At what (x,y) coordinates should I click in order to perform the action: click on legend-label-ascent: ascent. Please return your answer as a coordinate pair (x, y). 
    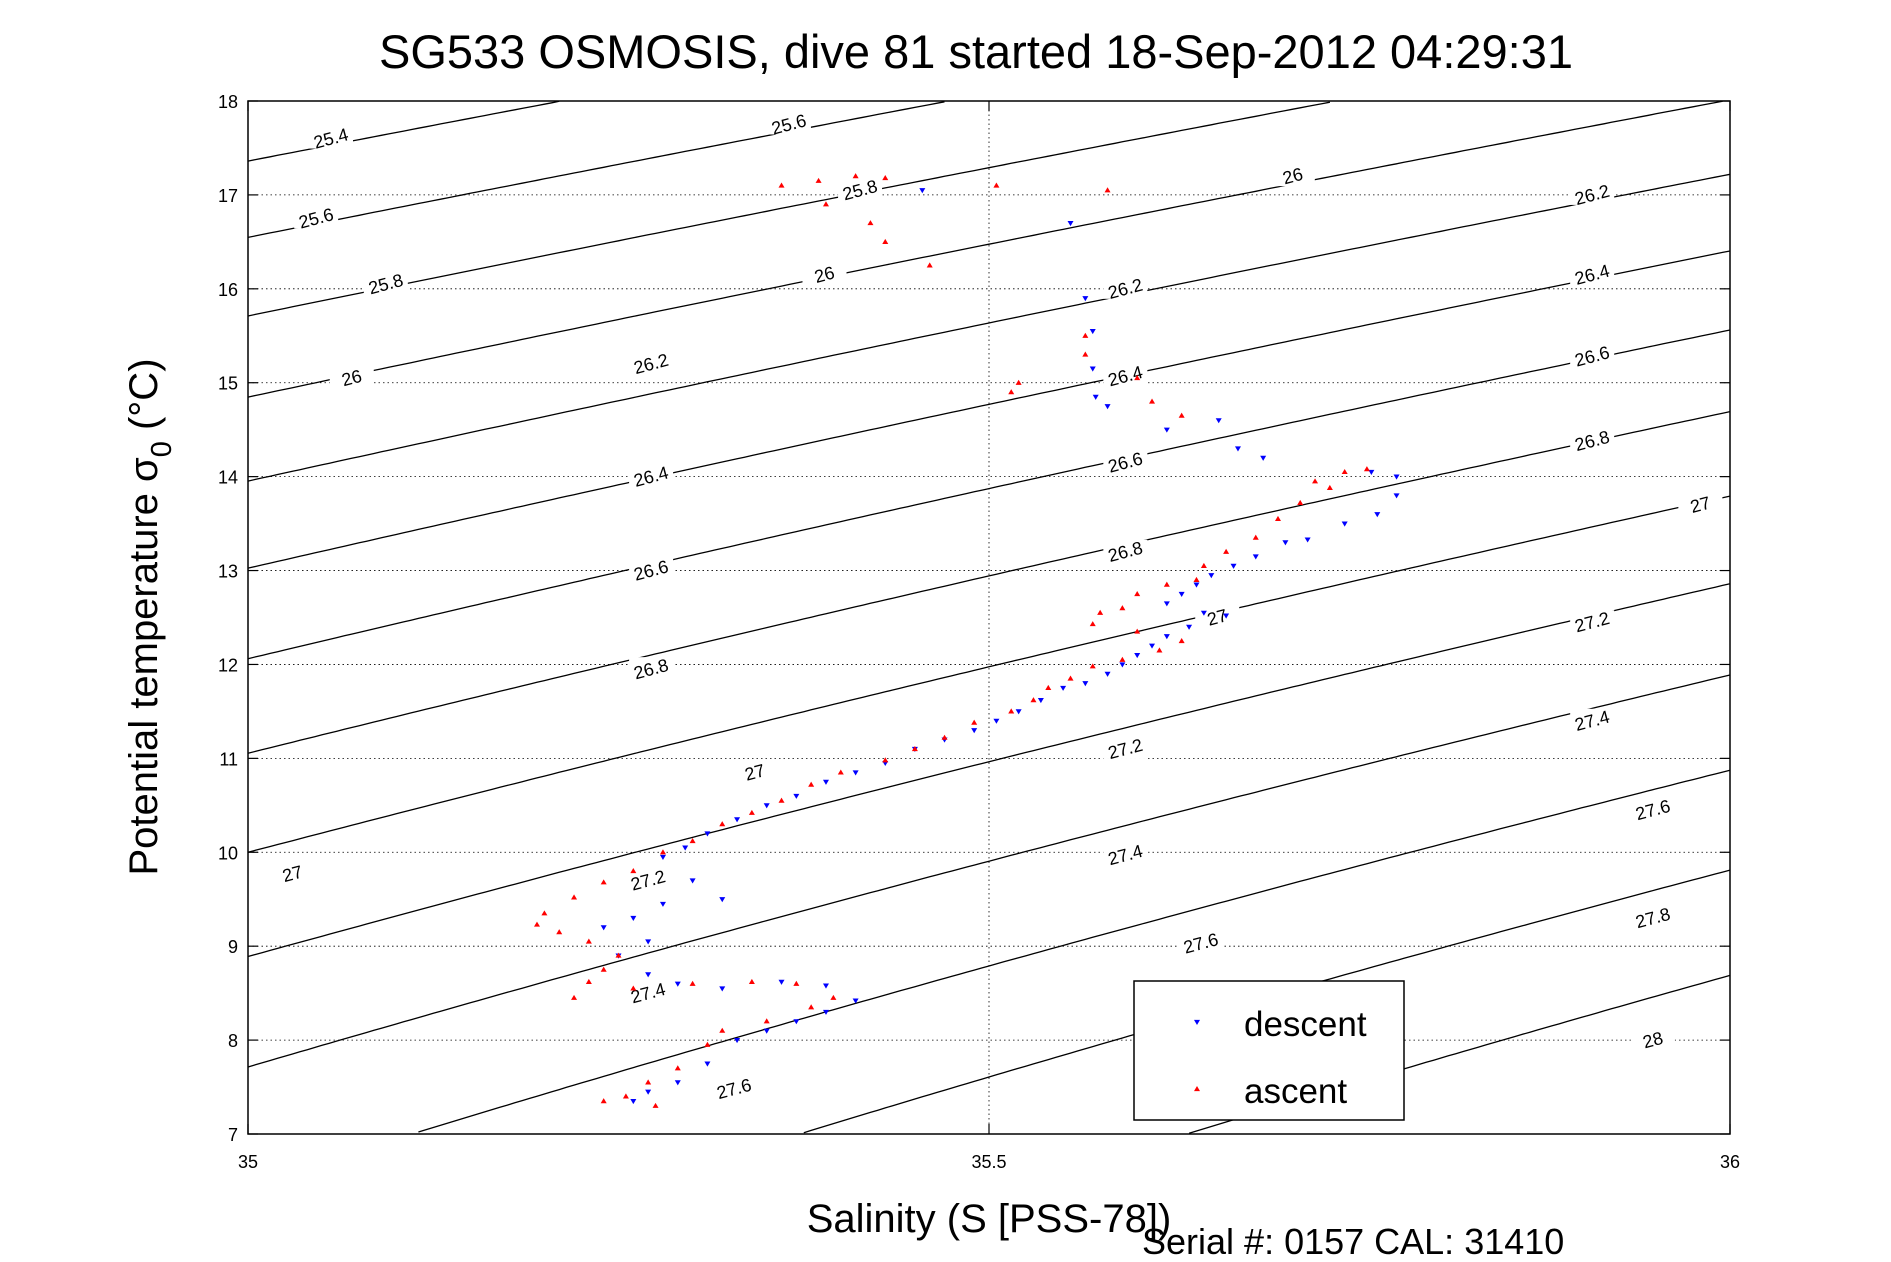
    Looking at the image, I should click on (1295, 1091).